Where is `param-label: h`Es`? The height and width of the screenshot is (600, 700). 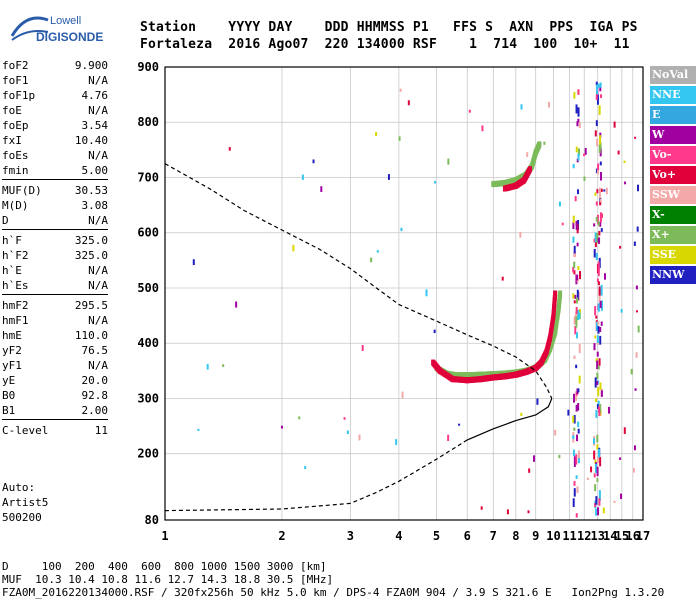
param-label: h`Es is located at coordinates (15, 285).